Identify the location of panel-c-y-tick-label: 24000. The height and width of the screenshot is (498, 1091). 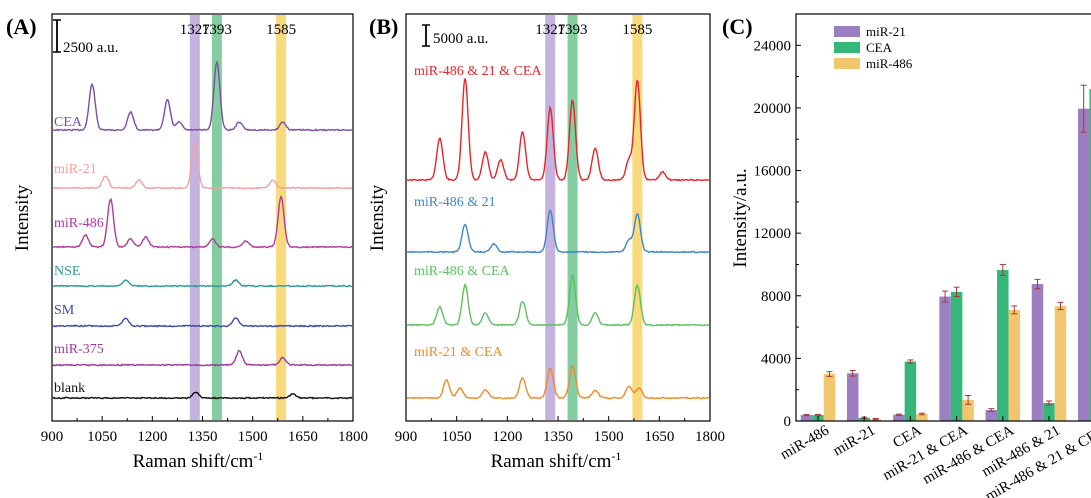
(773, 46).